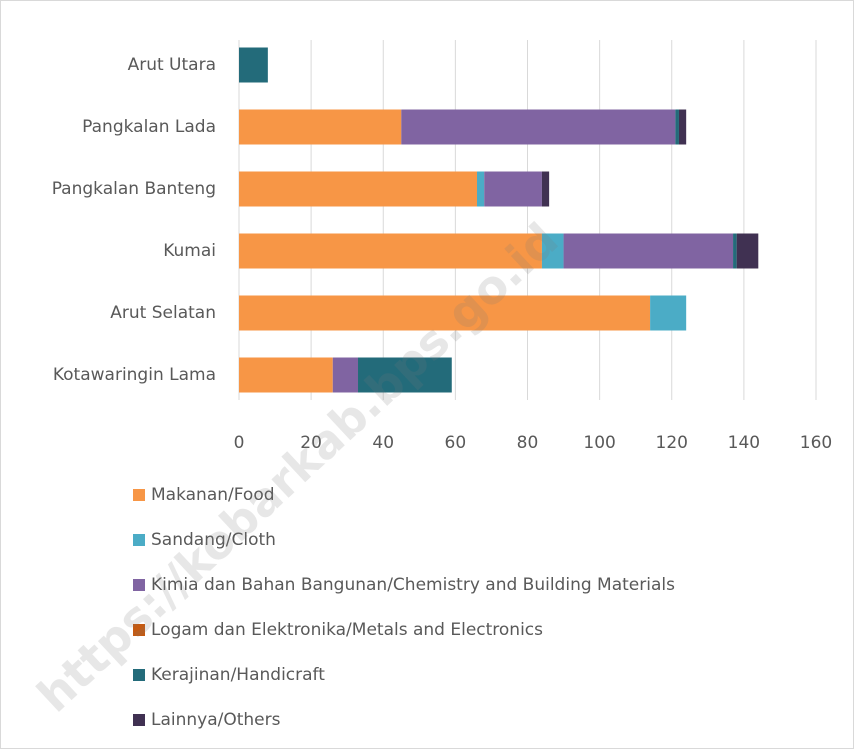 The width and height of the screenshot is (855, 754). I want to click on y-tick-label: Arut Selatan, so click(163, 313).